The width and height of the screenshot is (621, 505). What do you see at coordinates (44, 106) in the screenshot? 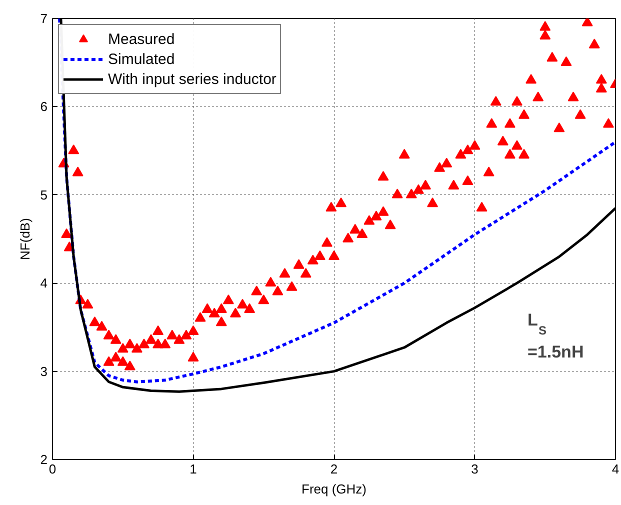
I see `y-tick-label: 6` at bounding box center [44, 106].